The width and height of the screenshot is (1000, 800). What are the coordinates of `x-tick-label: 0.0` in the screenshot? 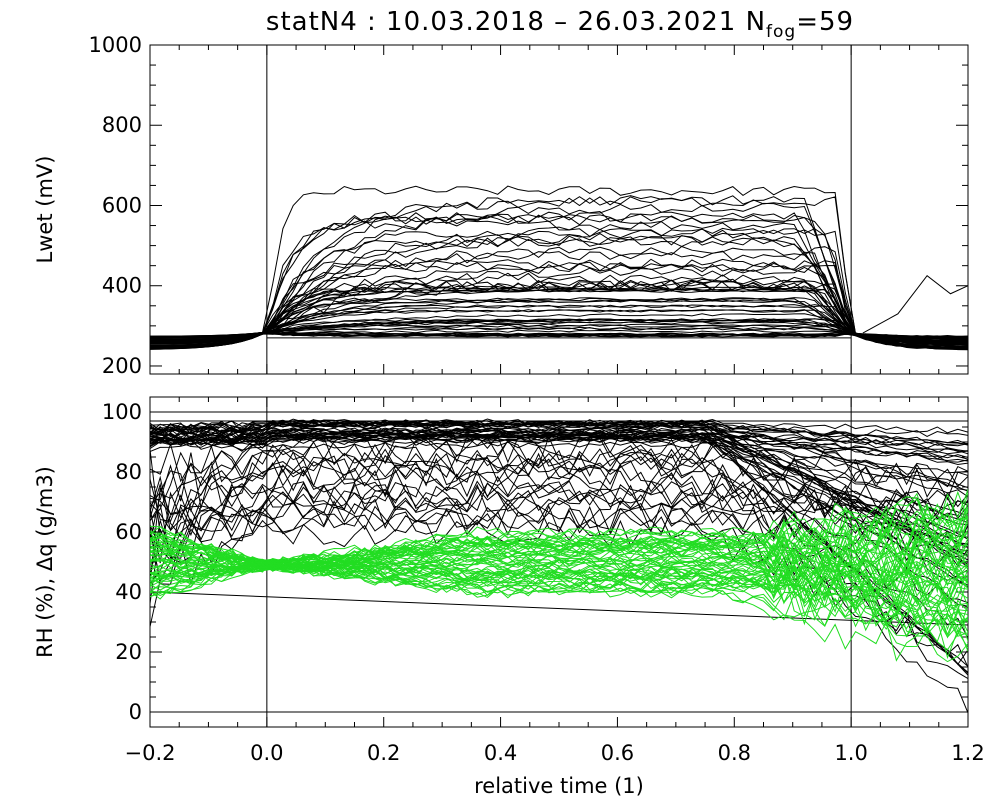 It's located at (266, 753).